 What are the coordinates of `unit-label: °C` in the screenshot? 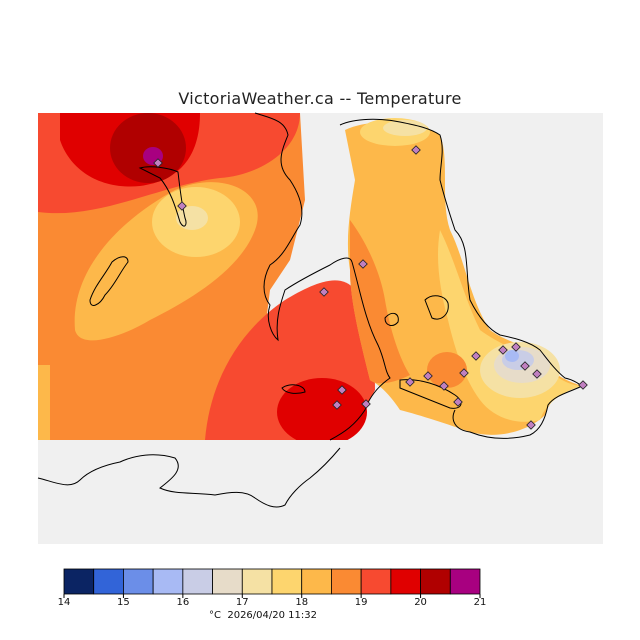 It's located at (215, 615).